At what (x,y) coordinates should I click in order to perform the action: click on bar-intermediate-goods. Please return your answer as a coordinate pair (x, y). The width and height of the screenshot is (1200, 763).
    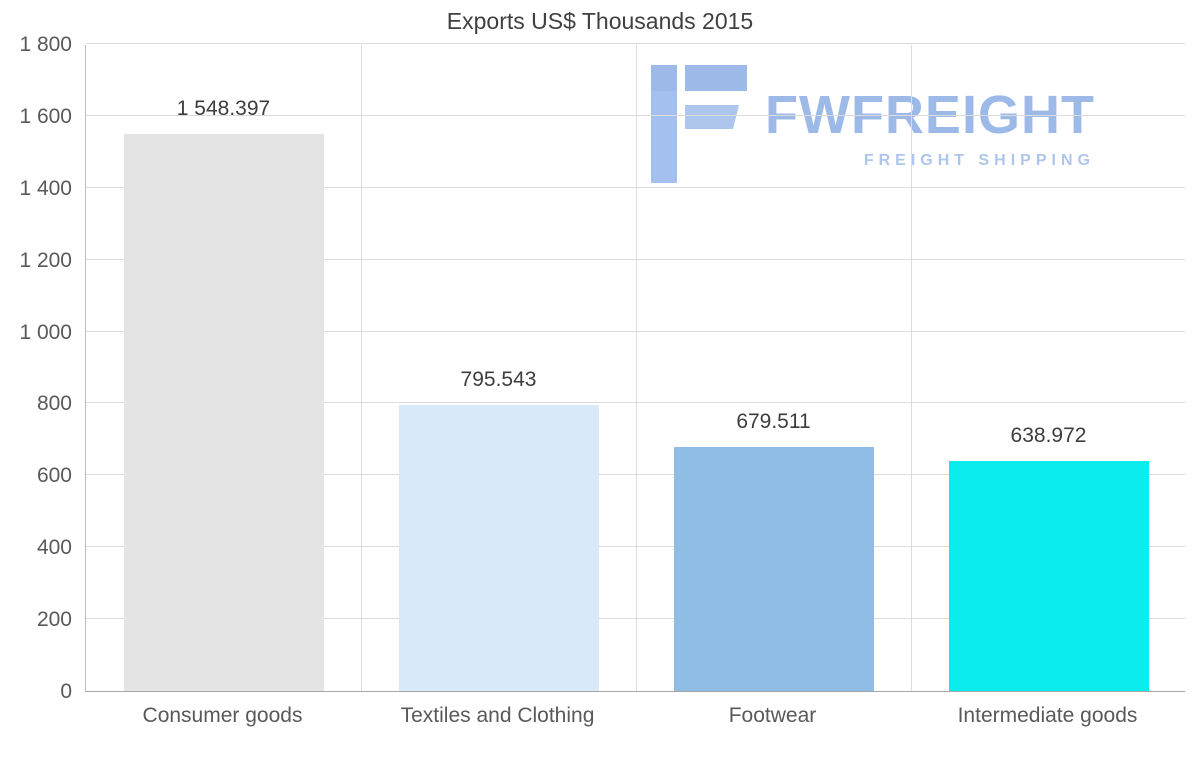
    Looking at the image, I should click on (1048, 576).